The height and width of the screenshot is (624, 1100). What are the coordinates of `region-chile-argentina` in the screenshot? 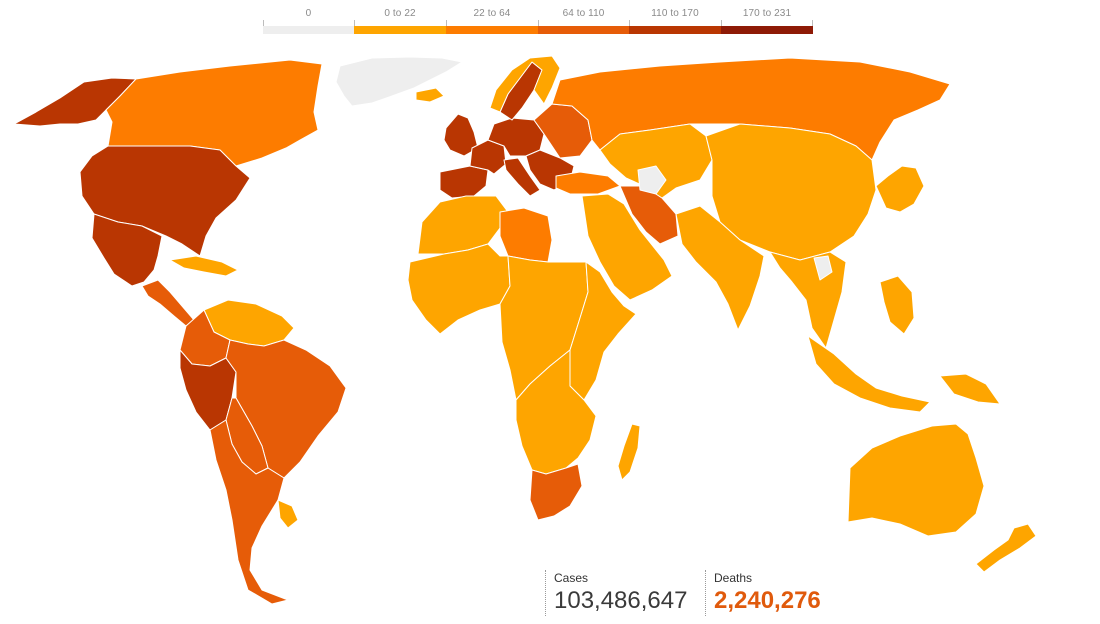 It's located at (249, 512).